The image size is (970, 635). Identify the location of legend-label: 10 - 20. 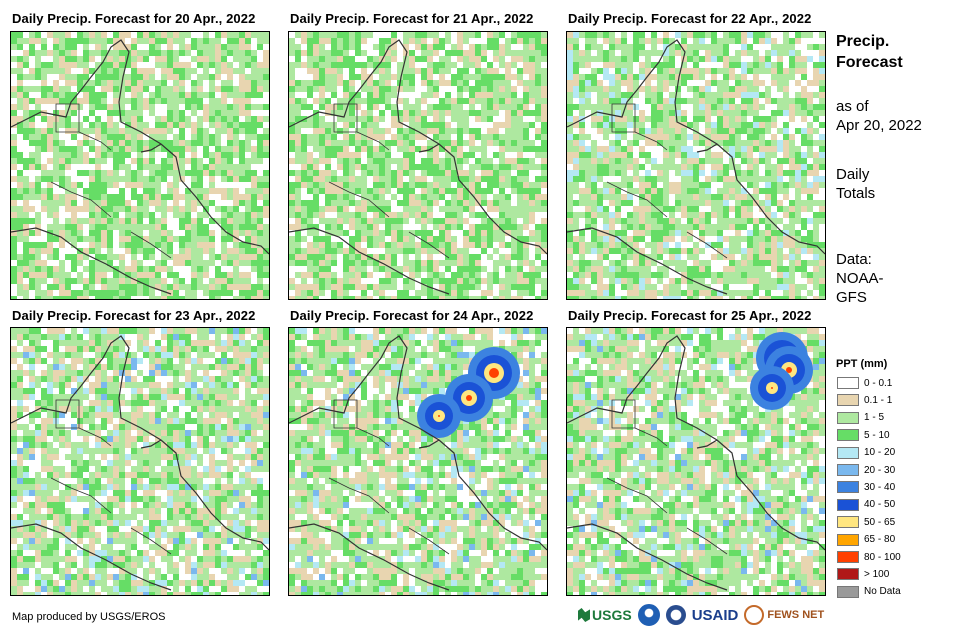
(880, 453).